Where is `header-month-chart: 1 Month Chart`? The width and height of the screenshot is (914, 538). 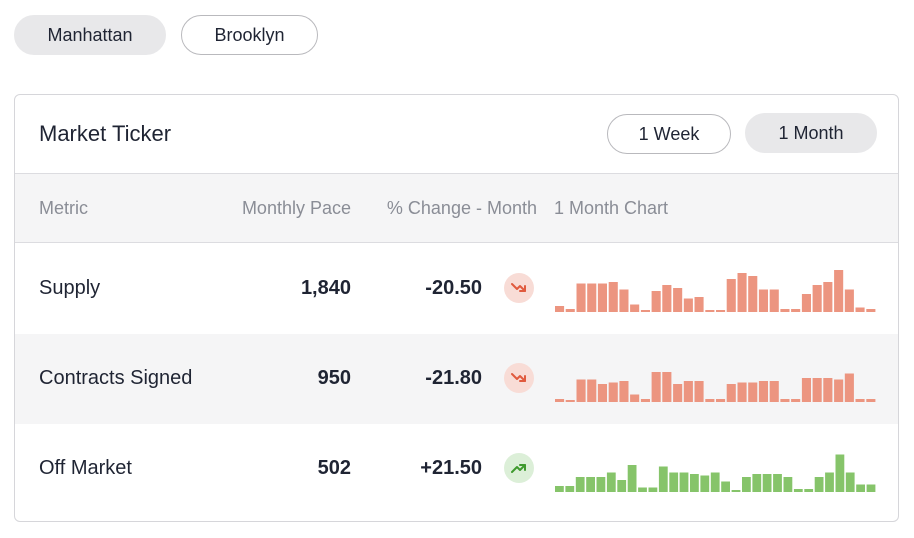 header-month-chart: 1 Month Chart is located at coordinates (611, 208).